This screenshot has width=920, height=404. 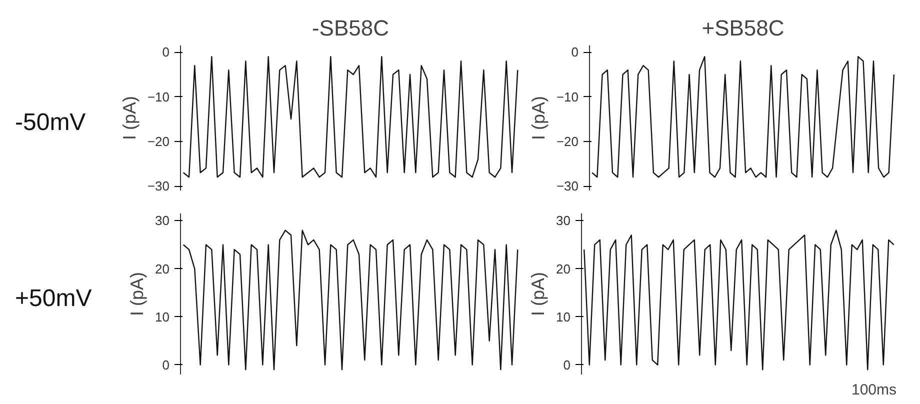 I want to click on chart-title: -SB58C, so click(x=351, y=28).